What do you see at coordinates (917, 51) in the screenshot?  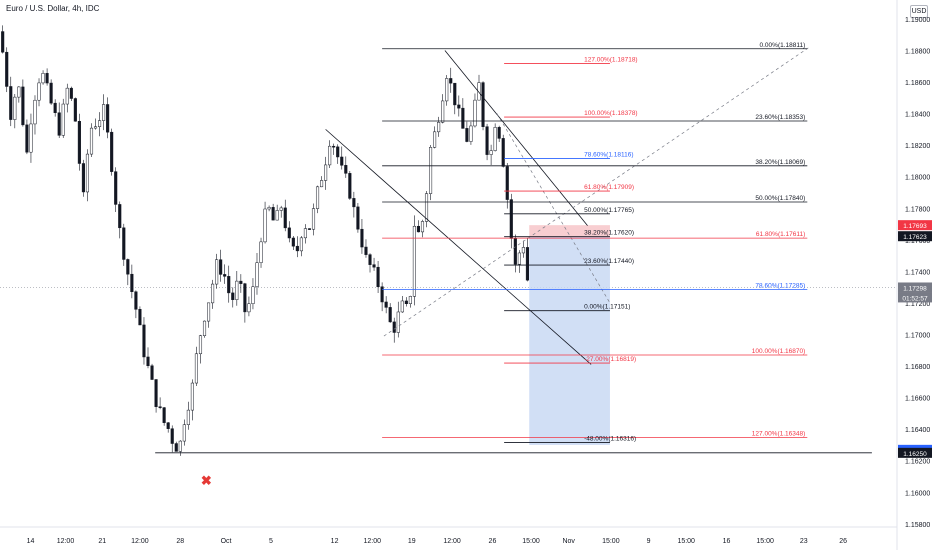 I see `y-tick-label: 1.18800` at bounding box center [917, 51].